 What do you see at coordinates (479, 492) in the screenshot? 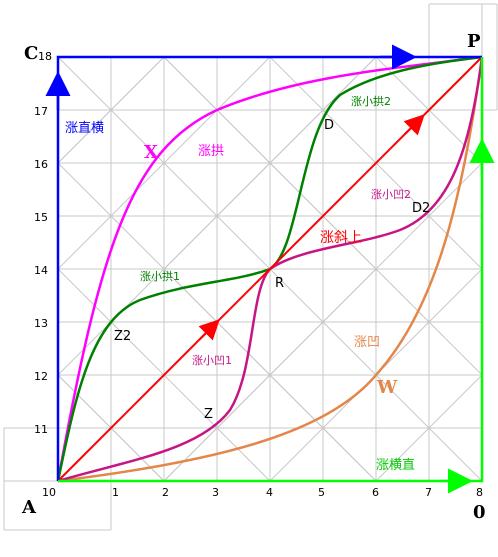
I see `x-tick-8: 8` at bounding box center [479, 492].